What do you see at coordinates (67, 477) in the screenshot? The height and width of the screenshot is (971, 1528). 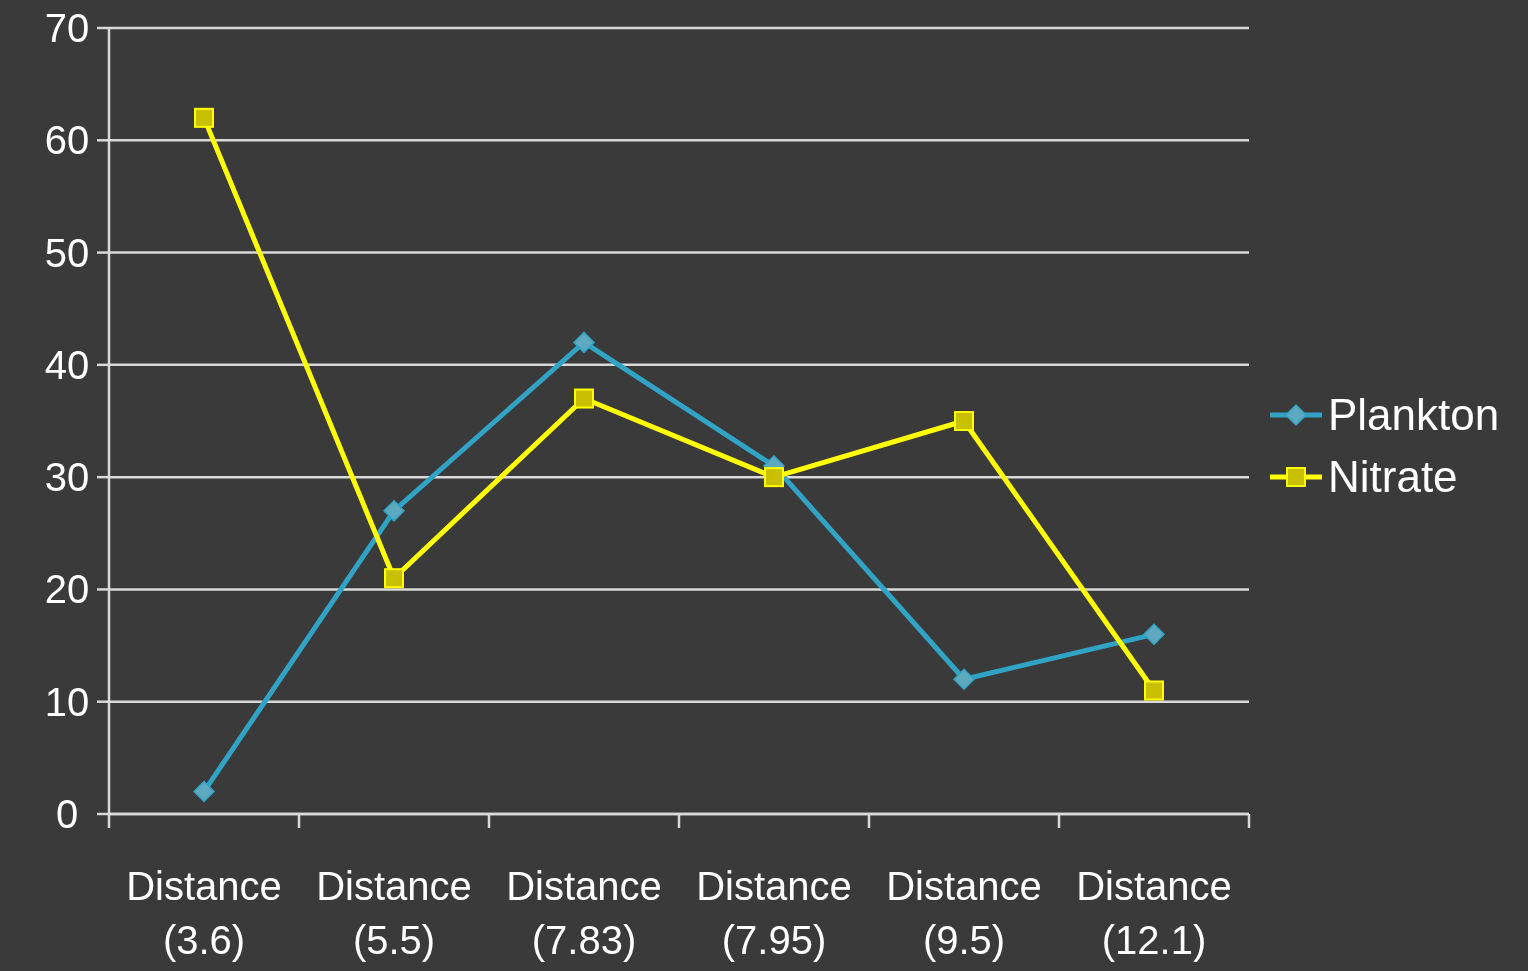 I see `y-tick-label: 30` at bounding box center [67, 477].